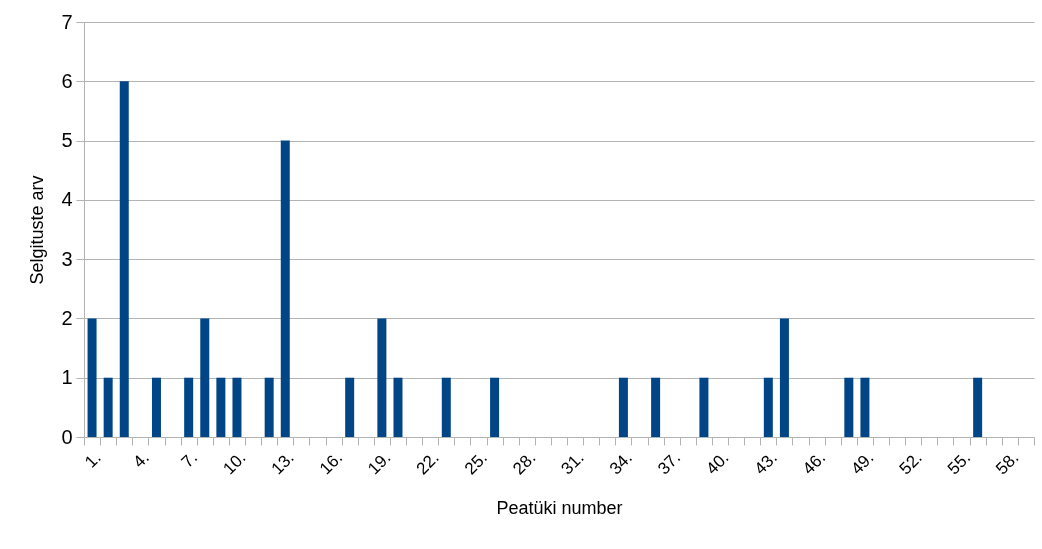 Image resolution: width=1042 pixels, height=549 pixels. What do you see at coordinates (814, 463) in the screenshot?
I see `x-tick-label: 46.` at bounding box center [814, 463].